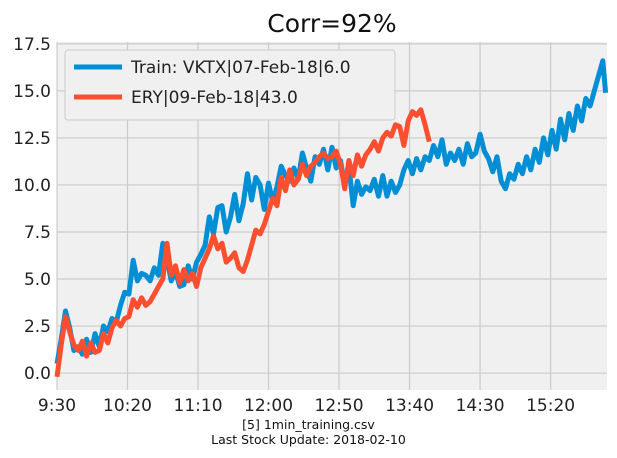 The width and height of the screenshot is (617, 458). Describe the element at coordinates (240, 68) in the screenshot. I see `legend-label-train: Train: VKTX|07-Feb-18|6.0` at that location.